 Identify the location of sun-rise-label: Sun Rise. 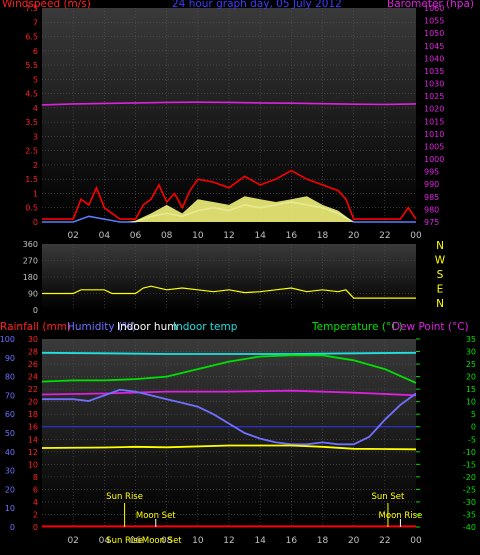
(124, 497).